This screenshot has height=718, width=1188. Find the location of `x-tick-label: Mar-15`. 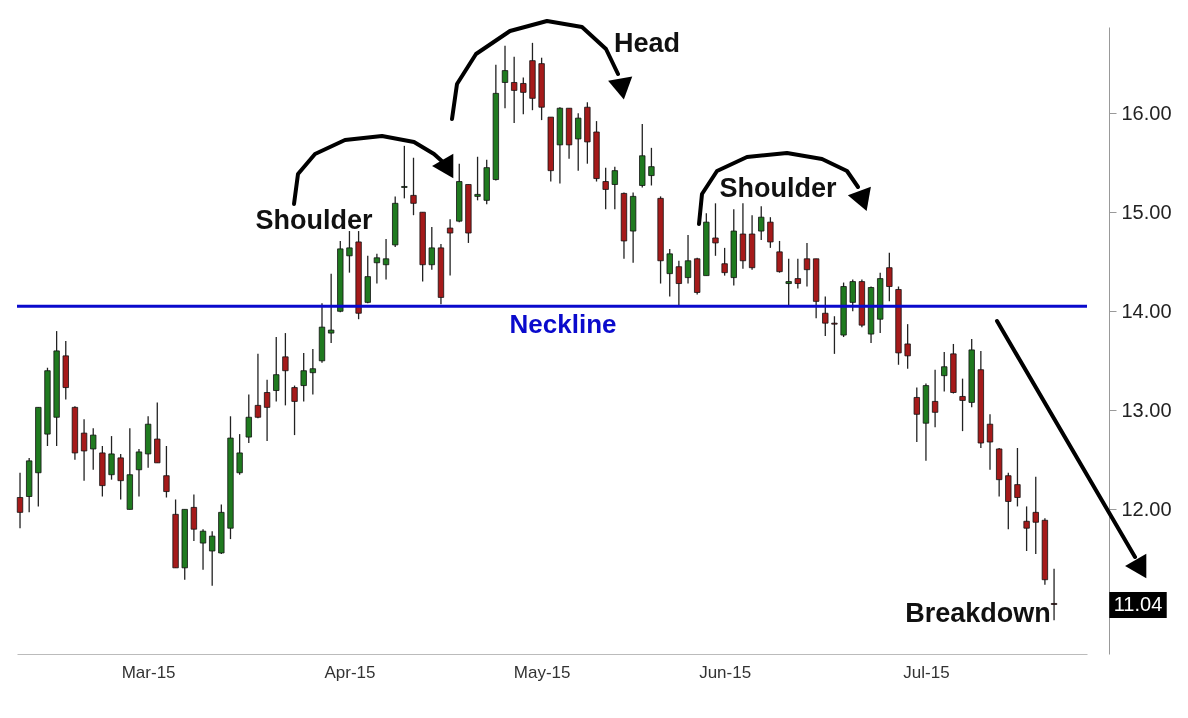

x-tick-label: Mar-15 is located at coordinates (148, 672).